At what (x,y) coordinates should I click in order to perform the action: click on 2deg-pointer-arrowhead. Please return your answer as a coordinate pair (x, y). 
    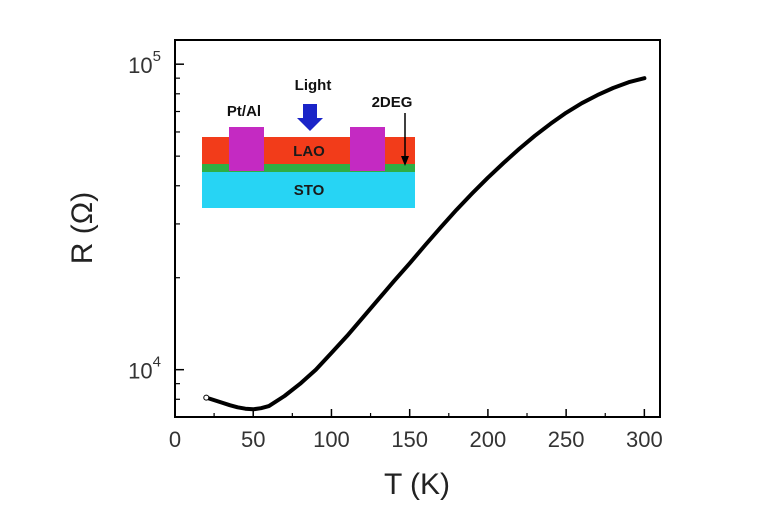
    Looking at the image, I should click on (405, 161).